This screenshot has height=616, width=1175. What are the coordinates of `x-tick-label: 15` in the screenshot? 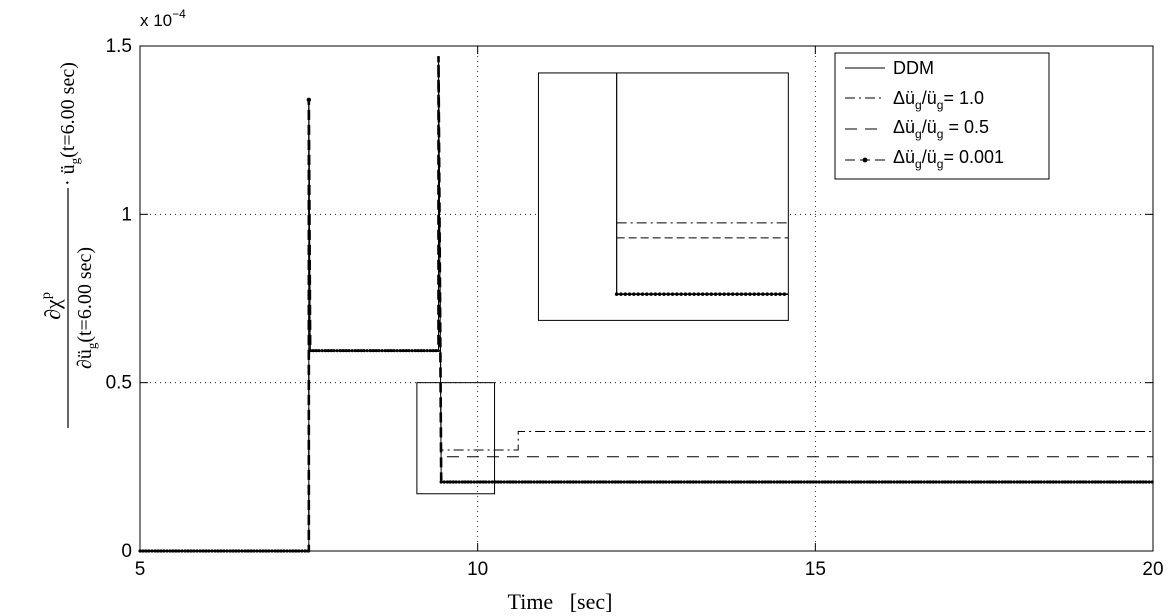 It's located at (815, 569).